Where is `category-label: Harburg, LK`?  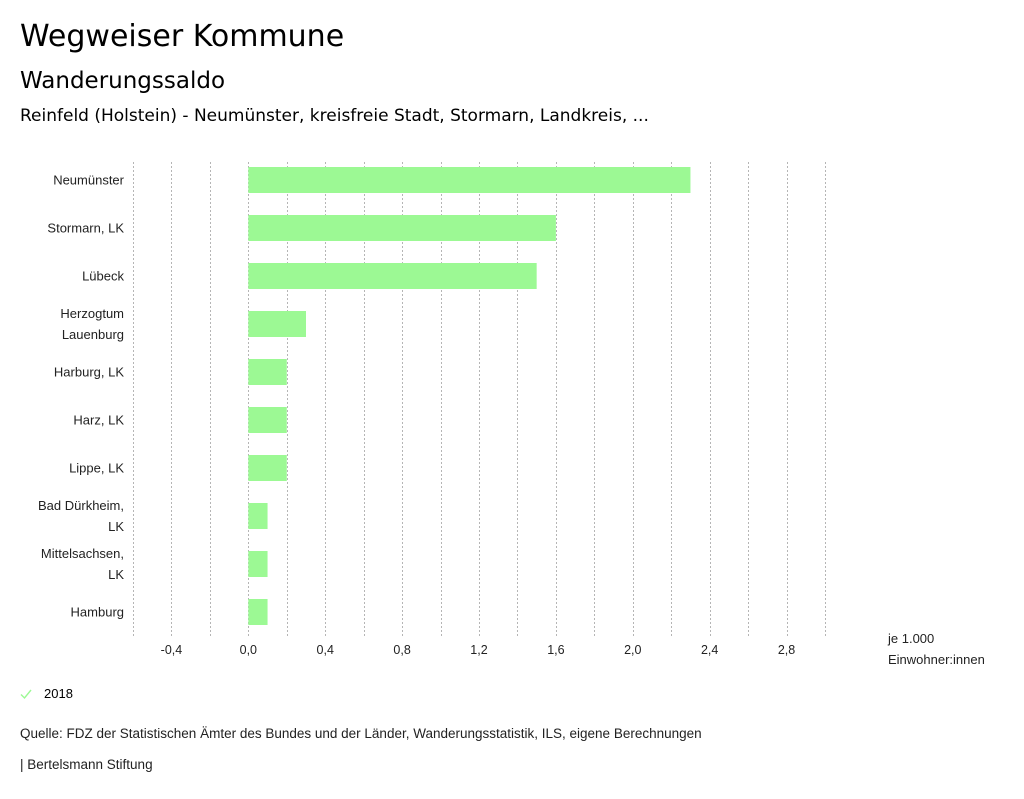
category-label: Harburg, LK is located at coordinates (89, 372).